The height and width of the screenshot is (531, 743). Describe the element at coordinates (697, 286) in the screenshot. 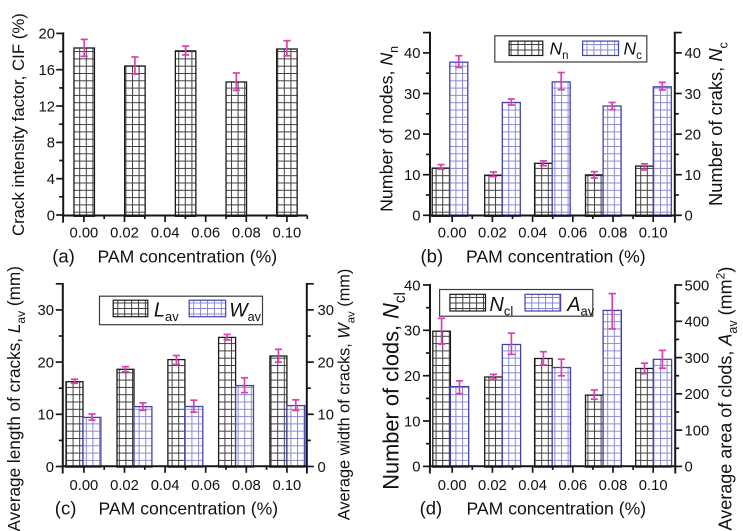

I see `svg-text: 500` at that location.